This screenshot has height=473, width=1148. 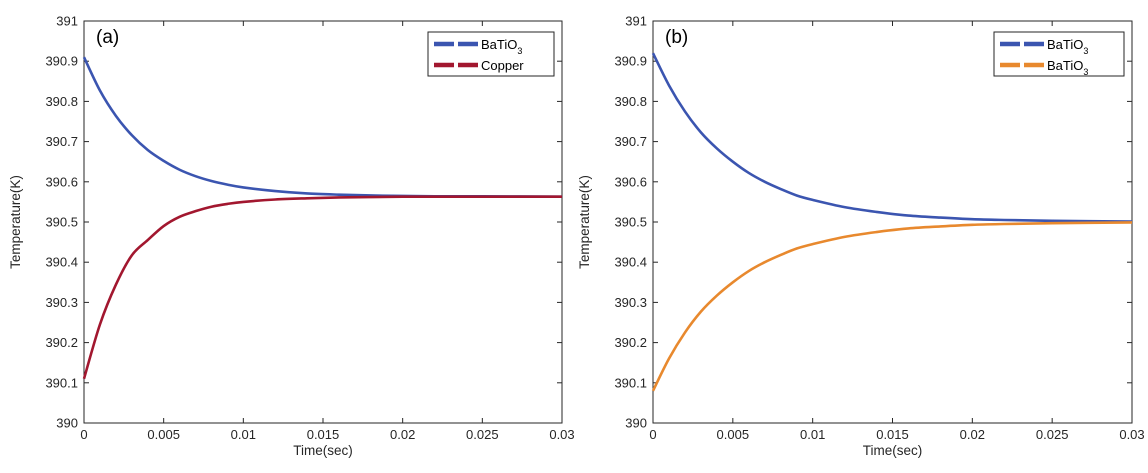 I want to click on legend: BaTiO3 Copper, so click(x=491, y=54).